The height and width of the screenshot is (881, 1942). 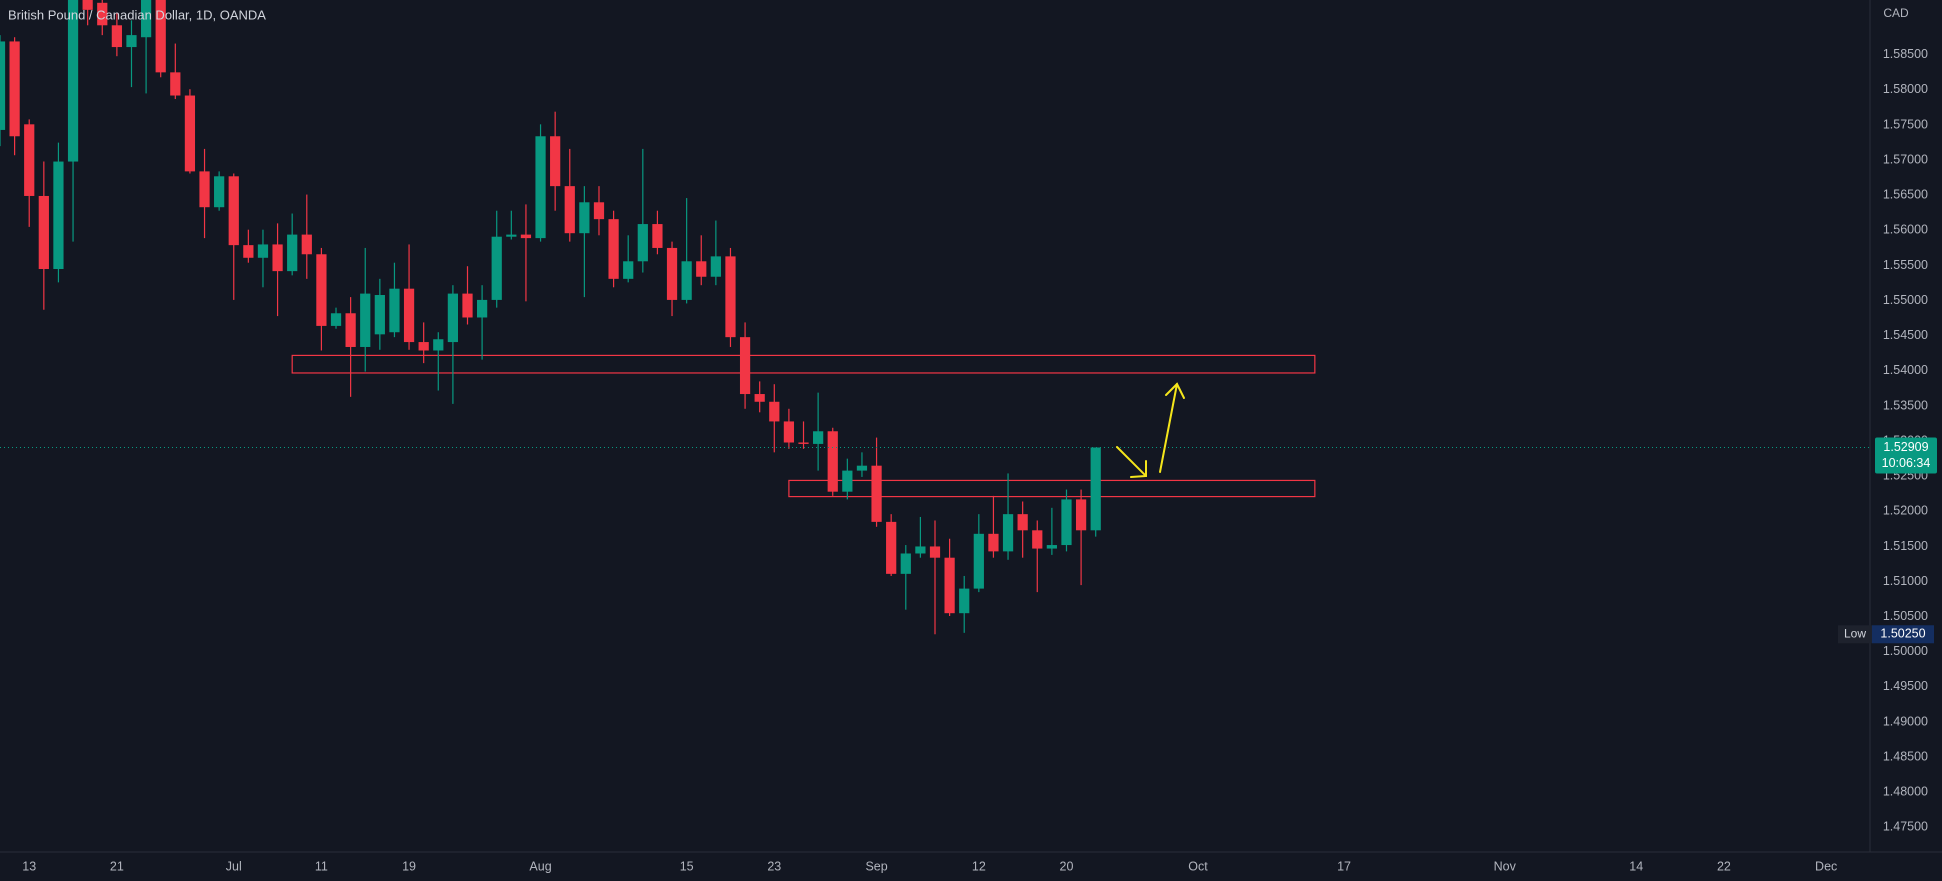 What do you see at coordinates (1905, 827) in the screenshot?
I see `y-tick-label: 1.47500` at bounding box center [1905, 827].